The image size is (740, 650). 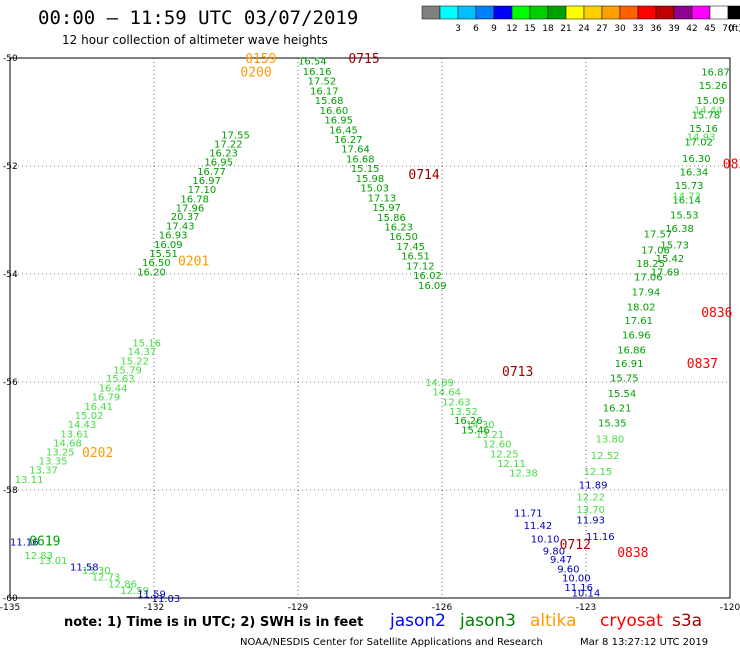 What do you see at coordinates (728, 29) in the screenshot?
I see `legend-label: 70` at bounding box center [728, 29].